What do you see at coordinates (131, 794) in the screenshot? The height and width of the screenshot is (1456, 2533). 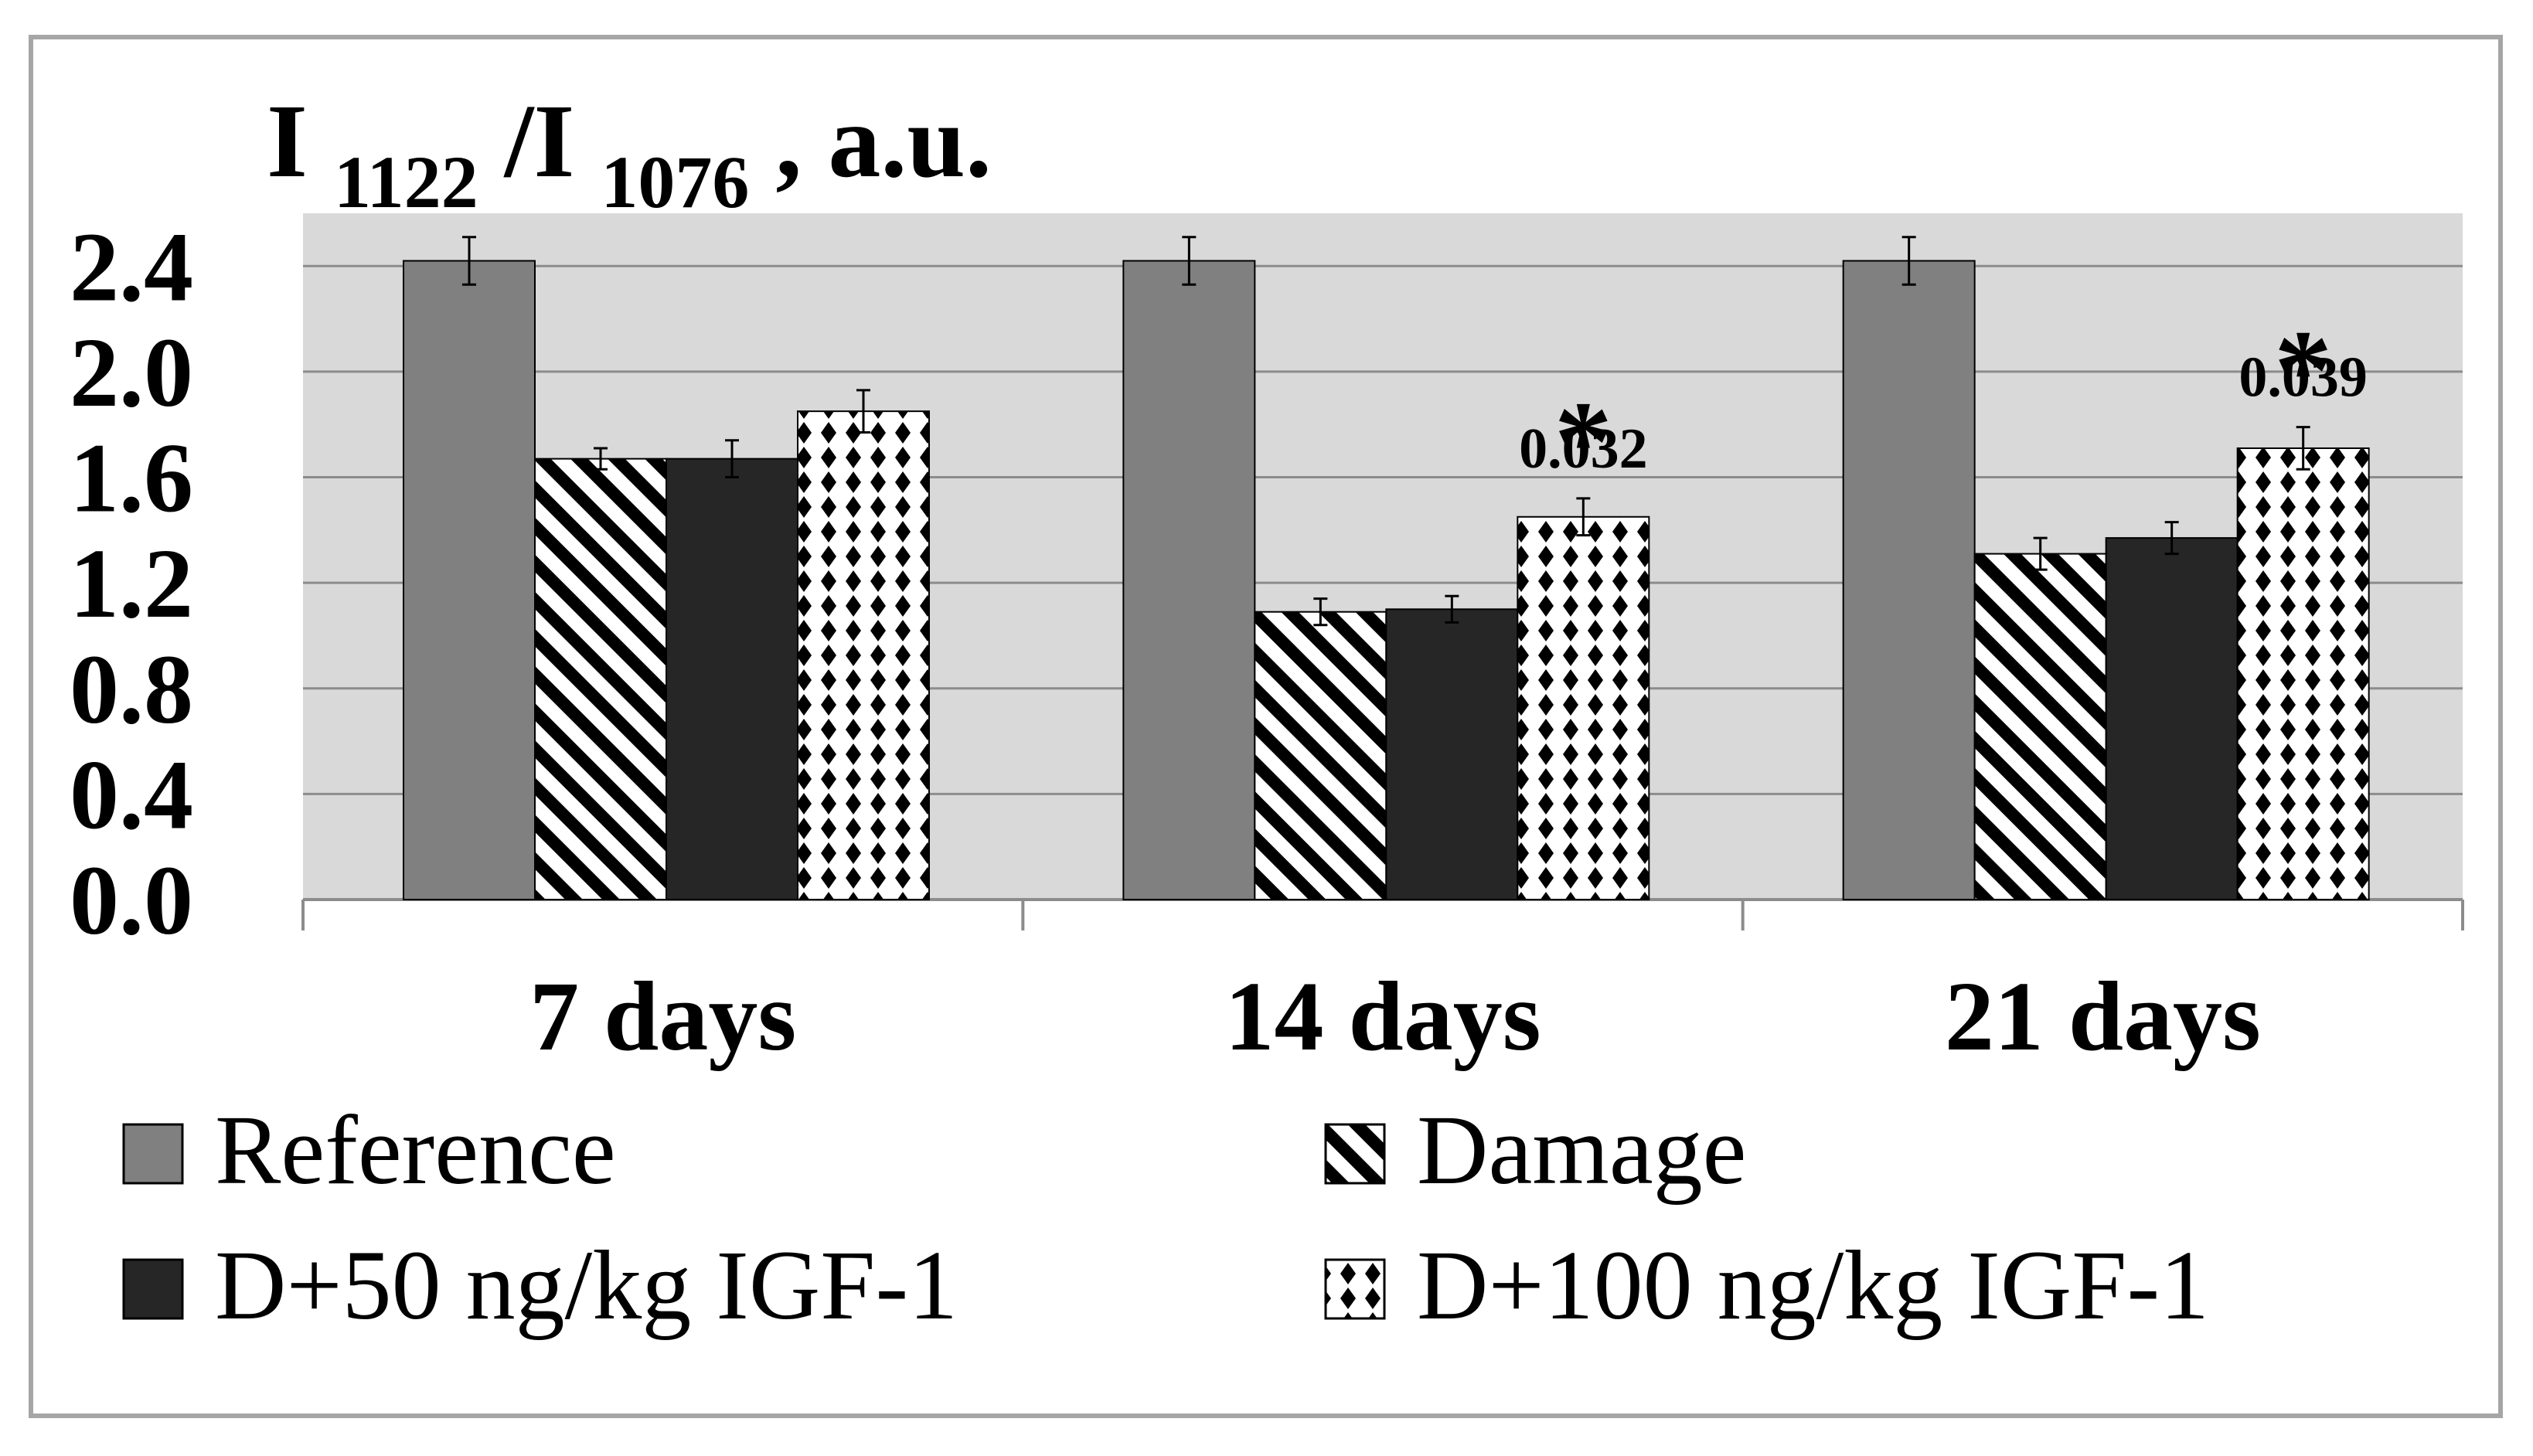 I see `y-tick-label: 0.4` at bounding box center [131, 794].